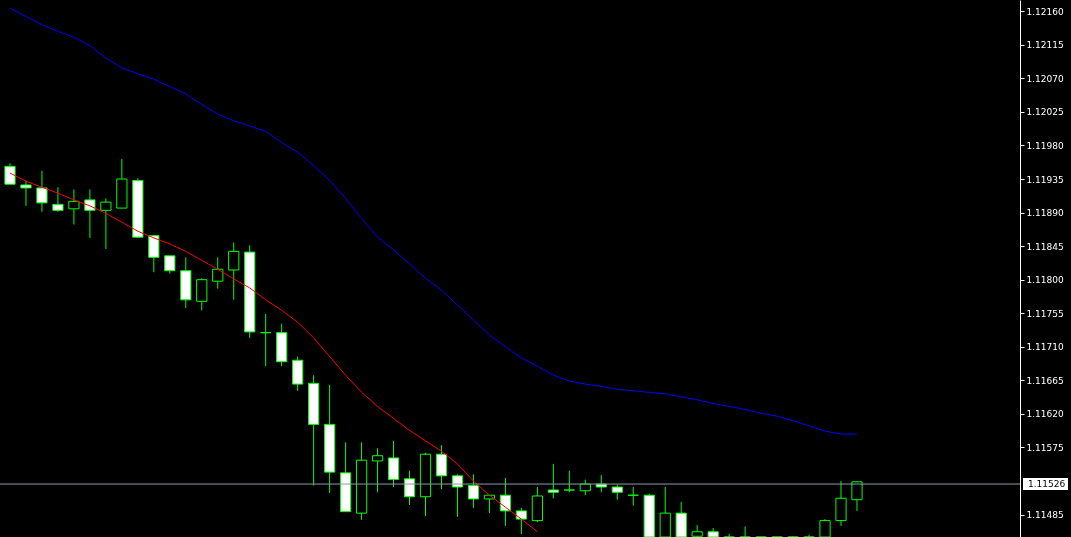 Image resolution: width=1071 pixels, height=537 pixels. What do you see at coordinates (1045, 313) in the screenshot?
I see `y-tick-label: 1.11755` at bounding box center [1045, 313].